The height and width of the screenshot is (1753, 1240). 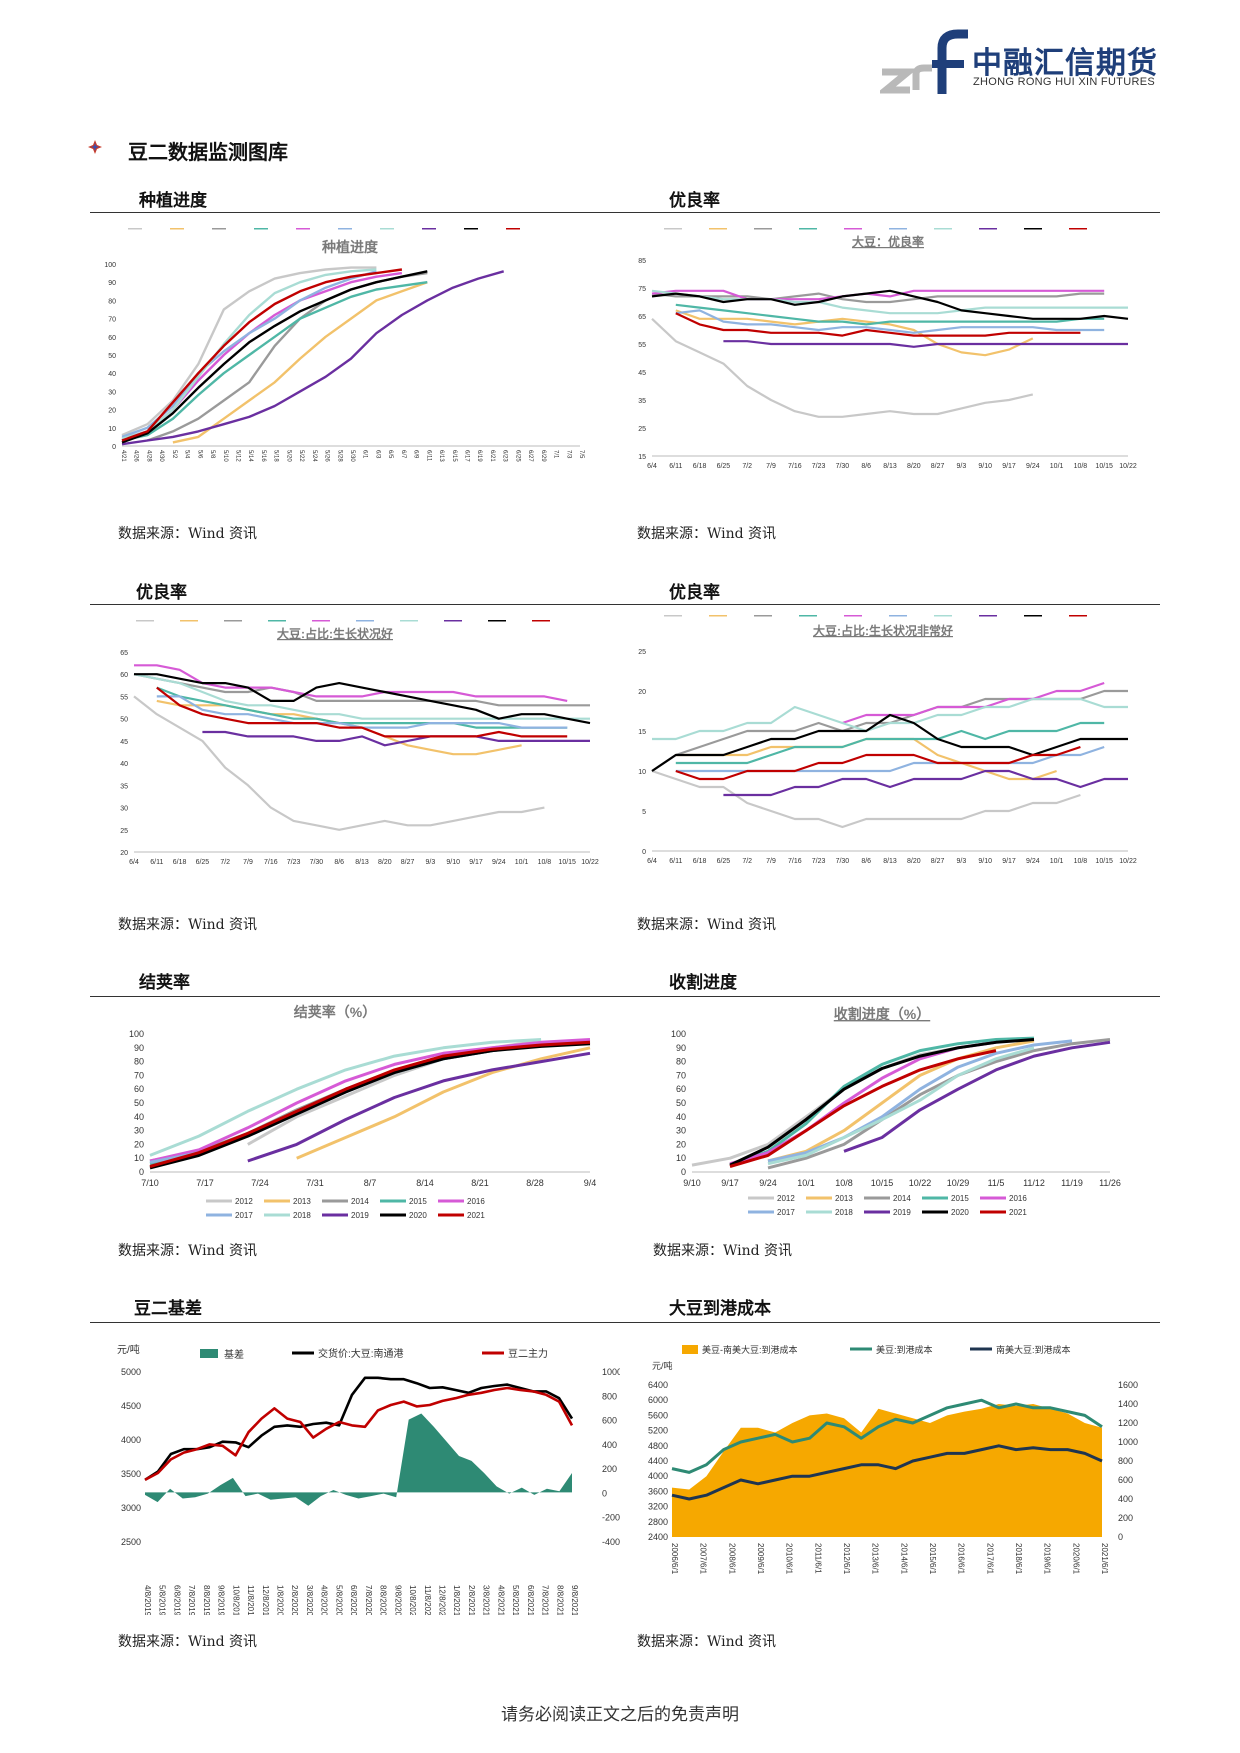 What do you see at coordinates (180, 862) in the screenshot?
I see `x-tick-label: 6/18` at bounding box center [180, 862].